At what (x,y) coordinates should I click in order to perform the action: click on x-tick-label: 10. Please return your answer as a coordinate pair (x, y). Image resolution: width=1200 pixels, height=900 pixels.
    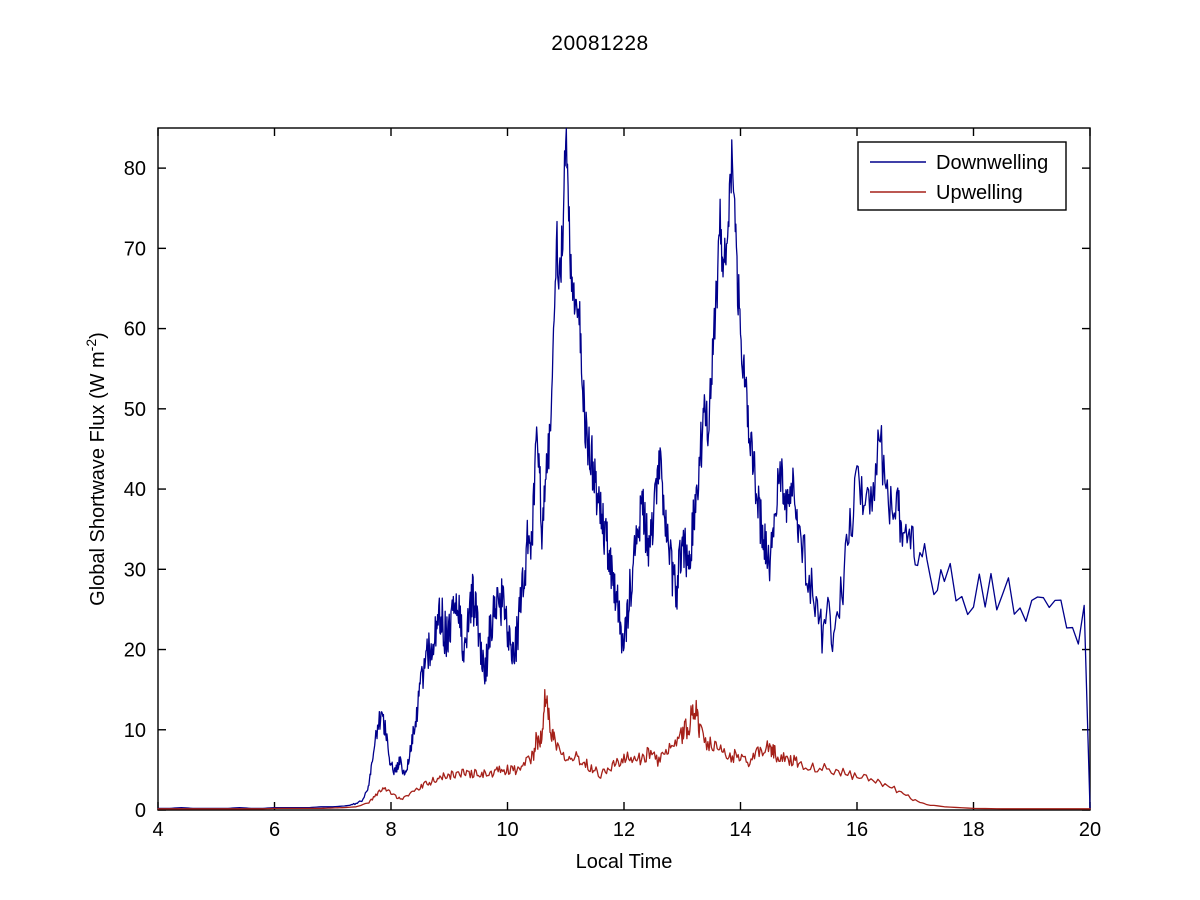
    Looking at the image, I should click on (507, 830).